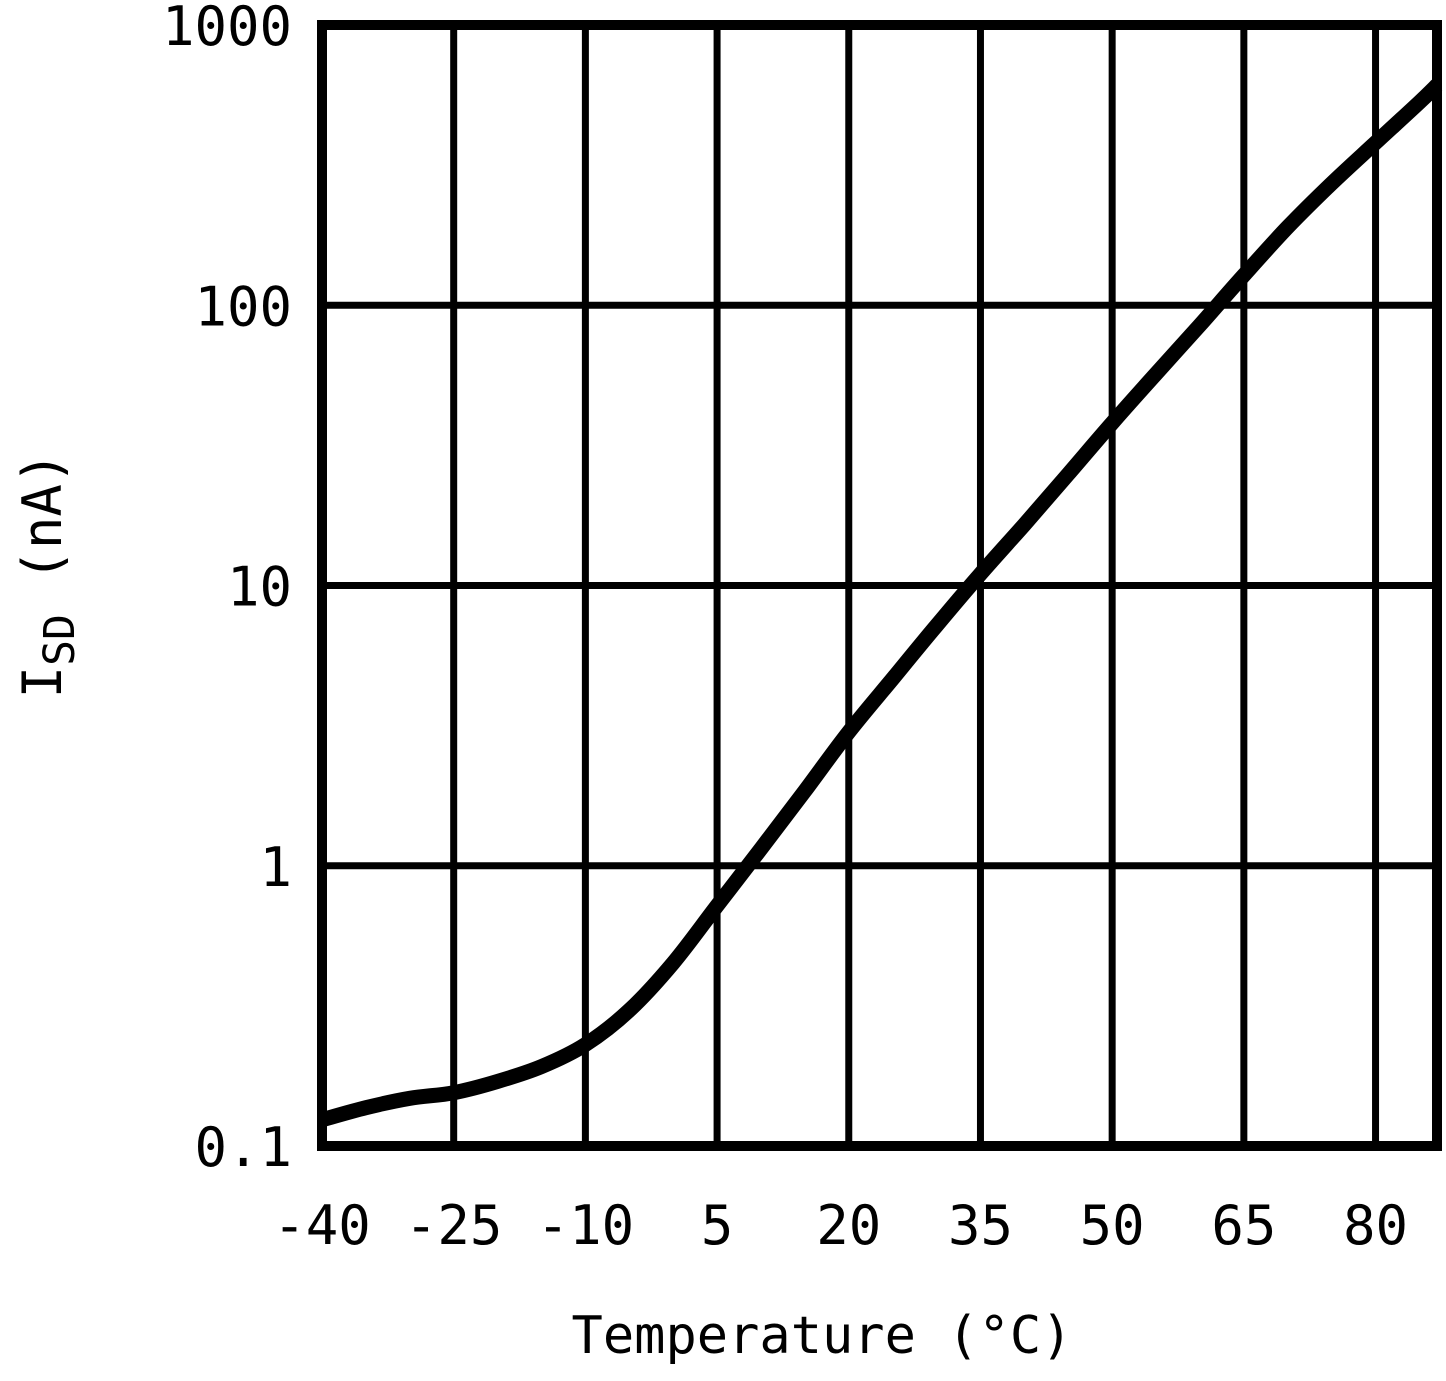  What do you see at coordinates (275, 867) in the screenshot?
I see `y-tick-label: 1` at bounding box center [275, 867].